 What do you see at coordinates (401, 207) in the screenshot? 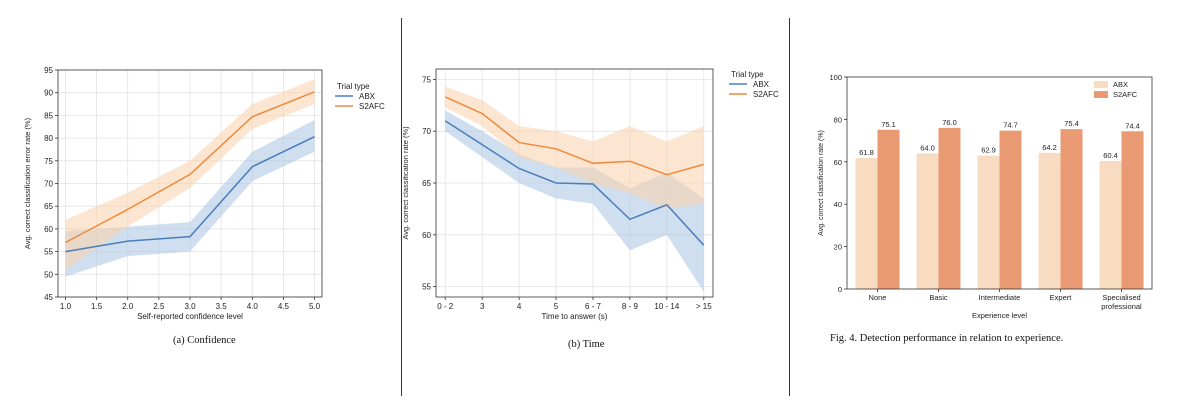
I see `divider-left` at bounding box center [401, 207].